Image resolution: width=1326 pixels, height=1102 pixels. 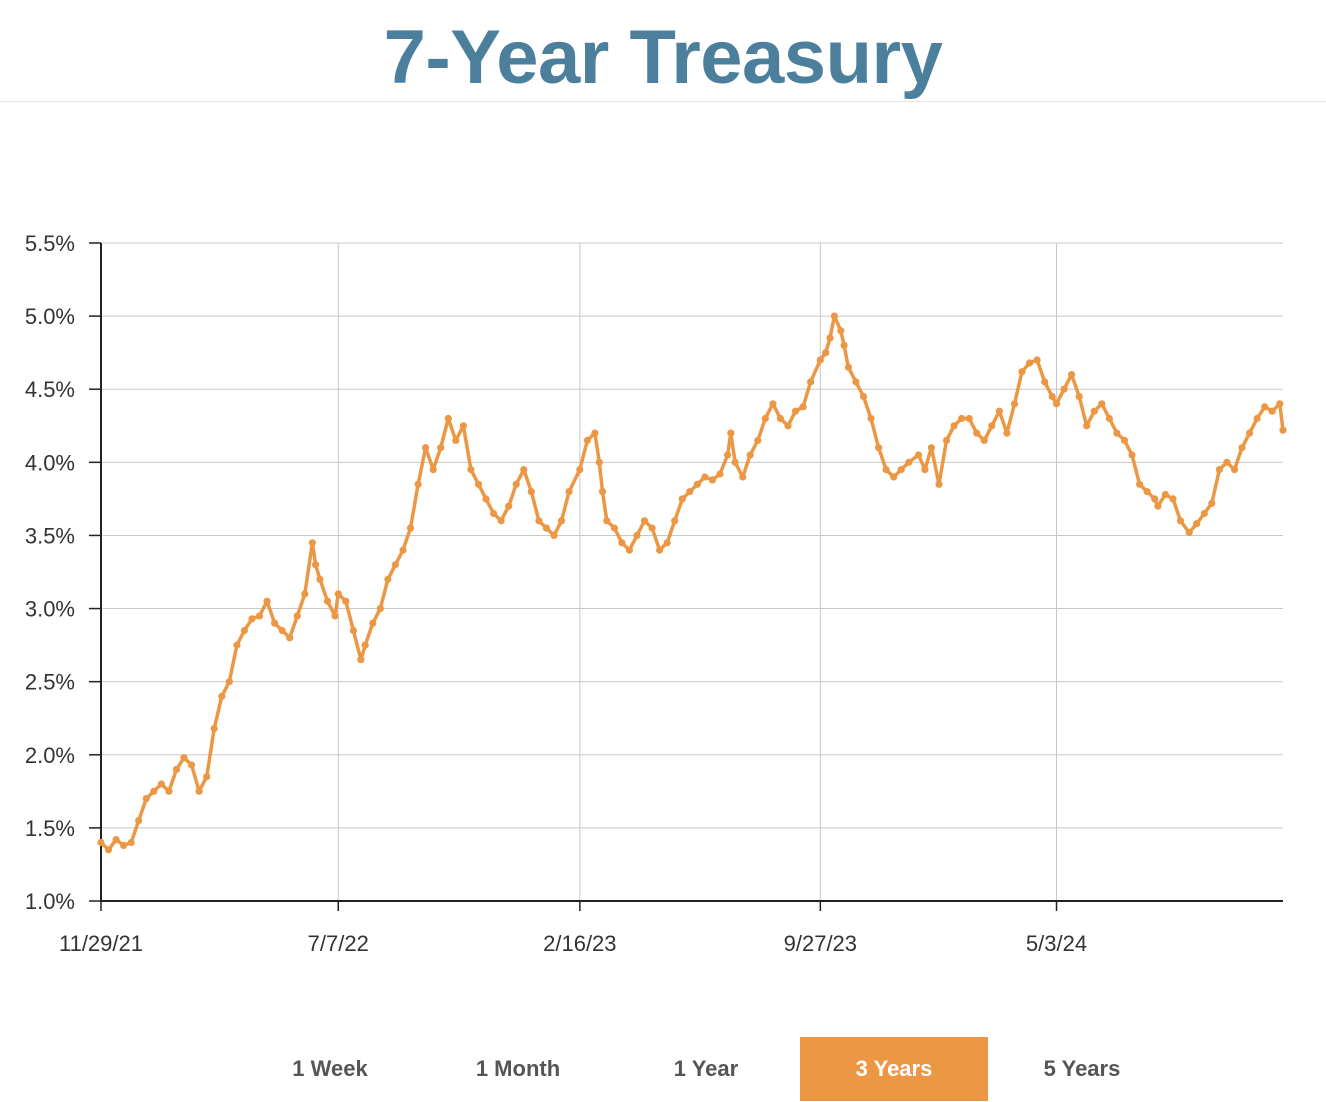 What do you see at coordinates (894, 1069) in the screenshot?
I see `range-button-3-years: 3 Years` at bounding box center [894, 1069].